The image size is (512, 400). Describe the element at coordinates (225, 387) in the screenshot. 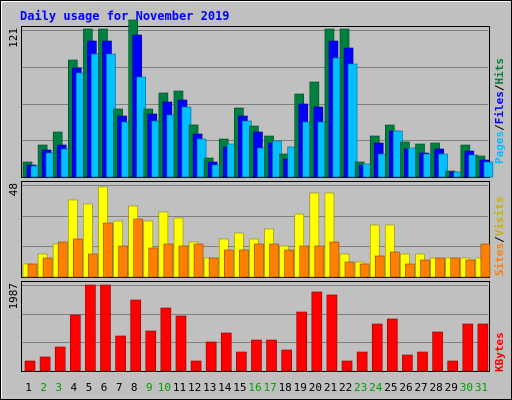

I see `x-tick-label: 14` at that location.